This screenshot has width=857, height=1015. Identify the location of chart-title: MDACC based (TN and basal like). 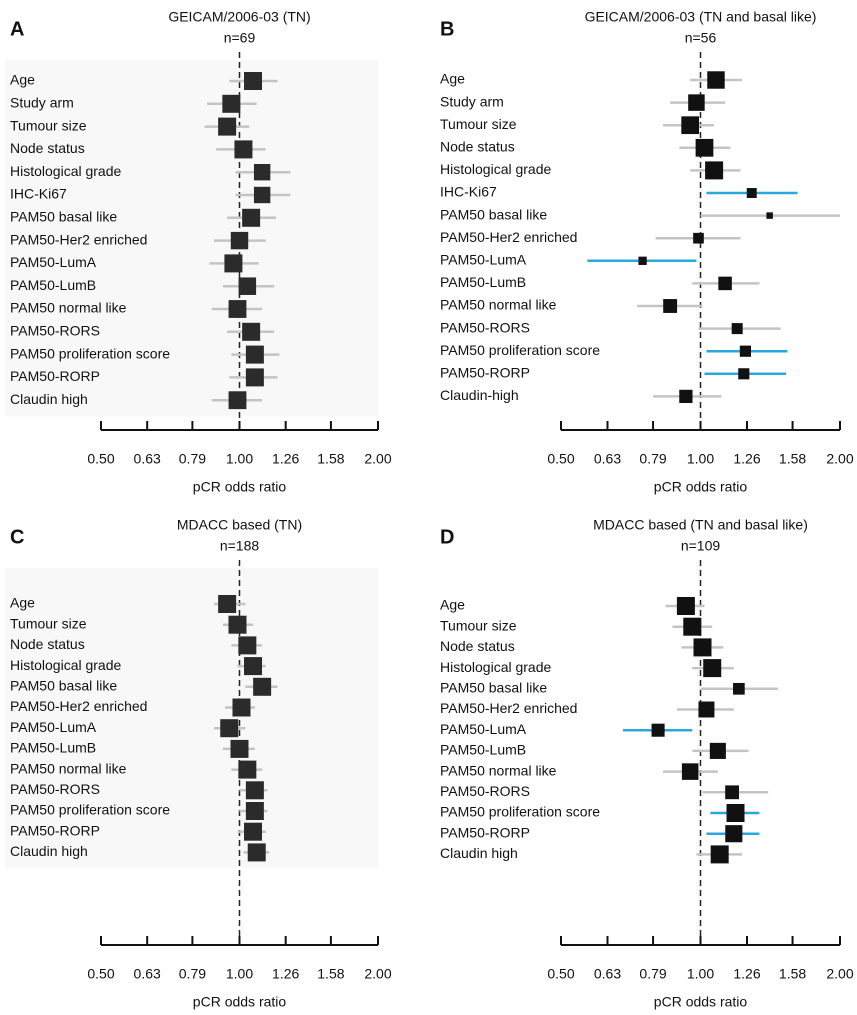
(700, 525).